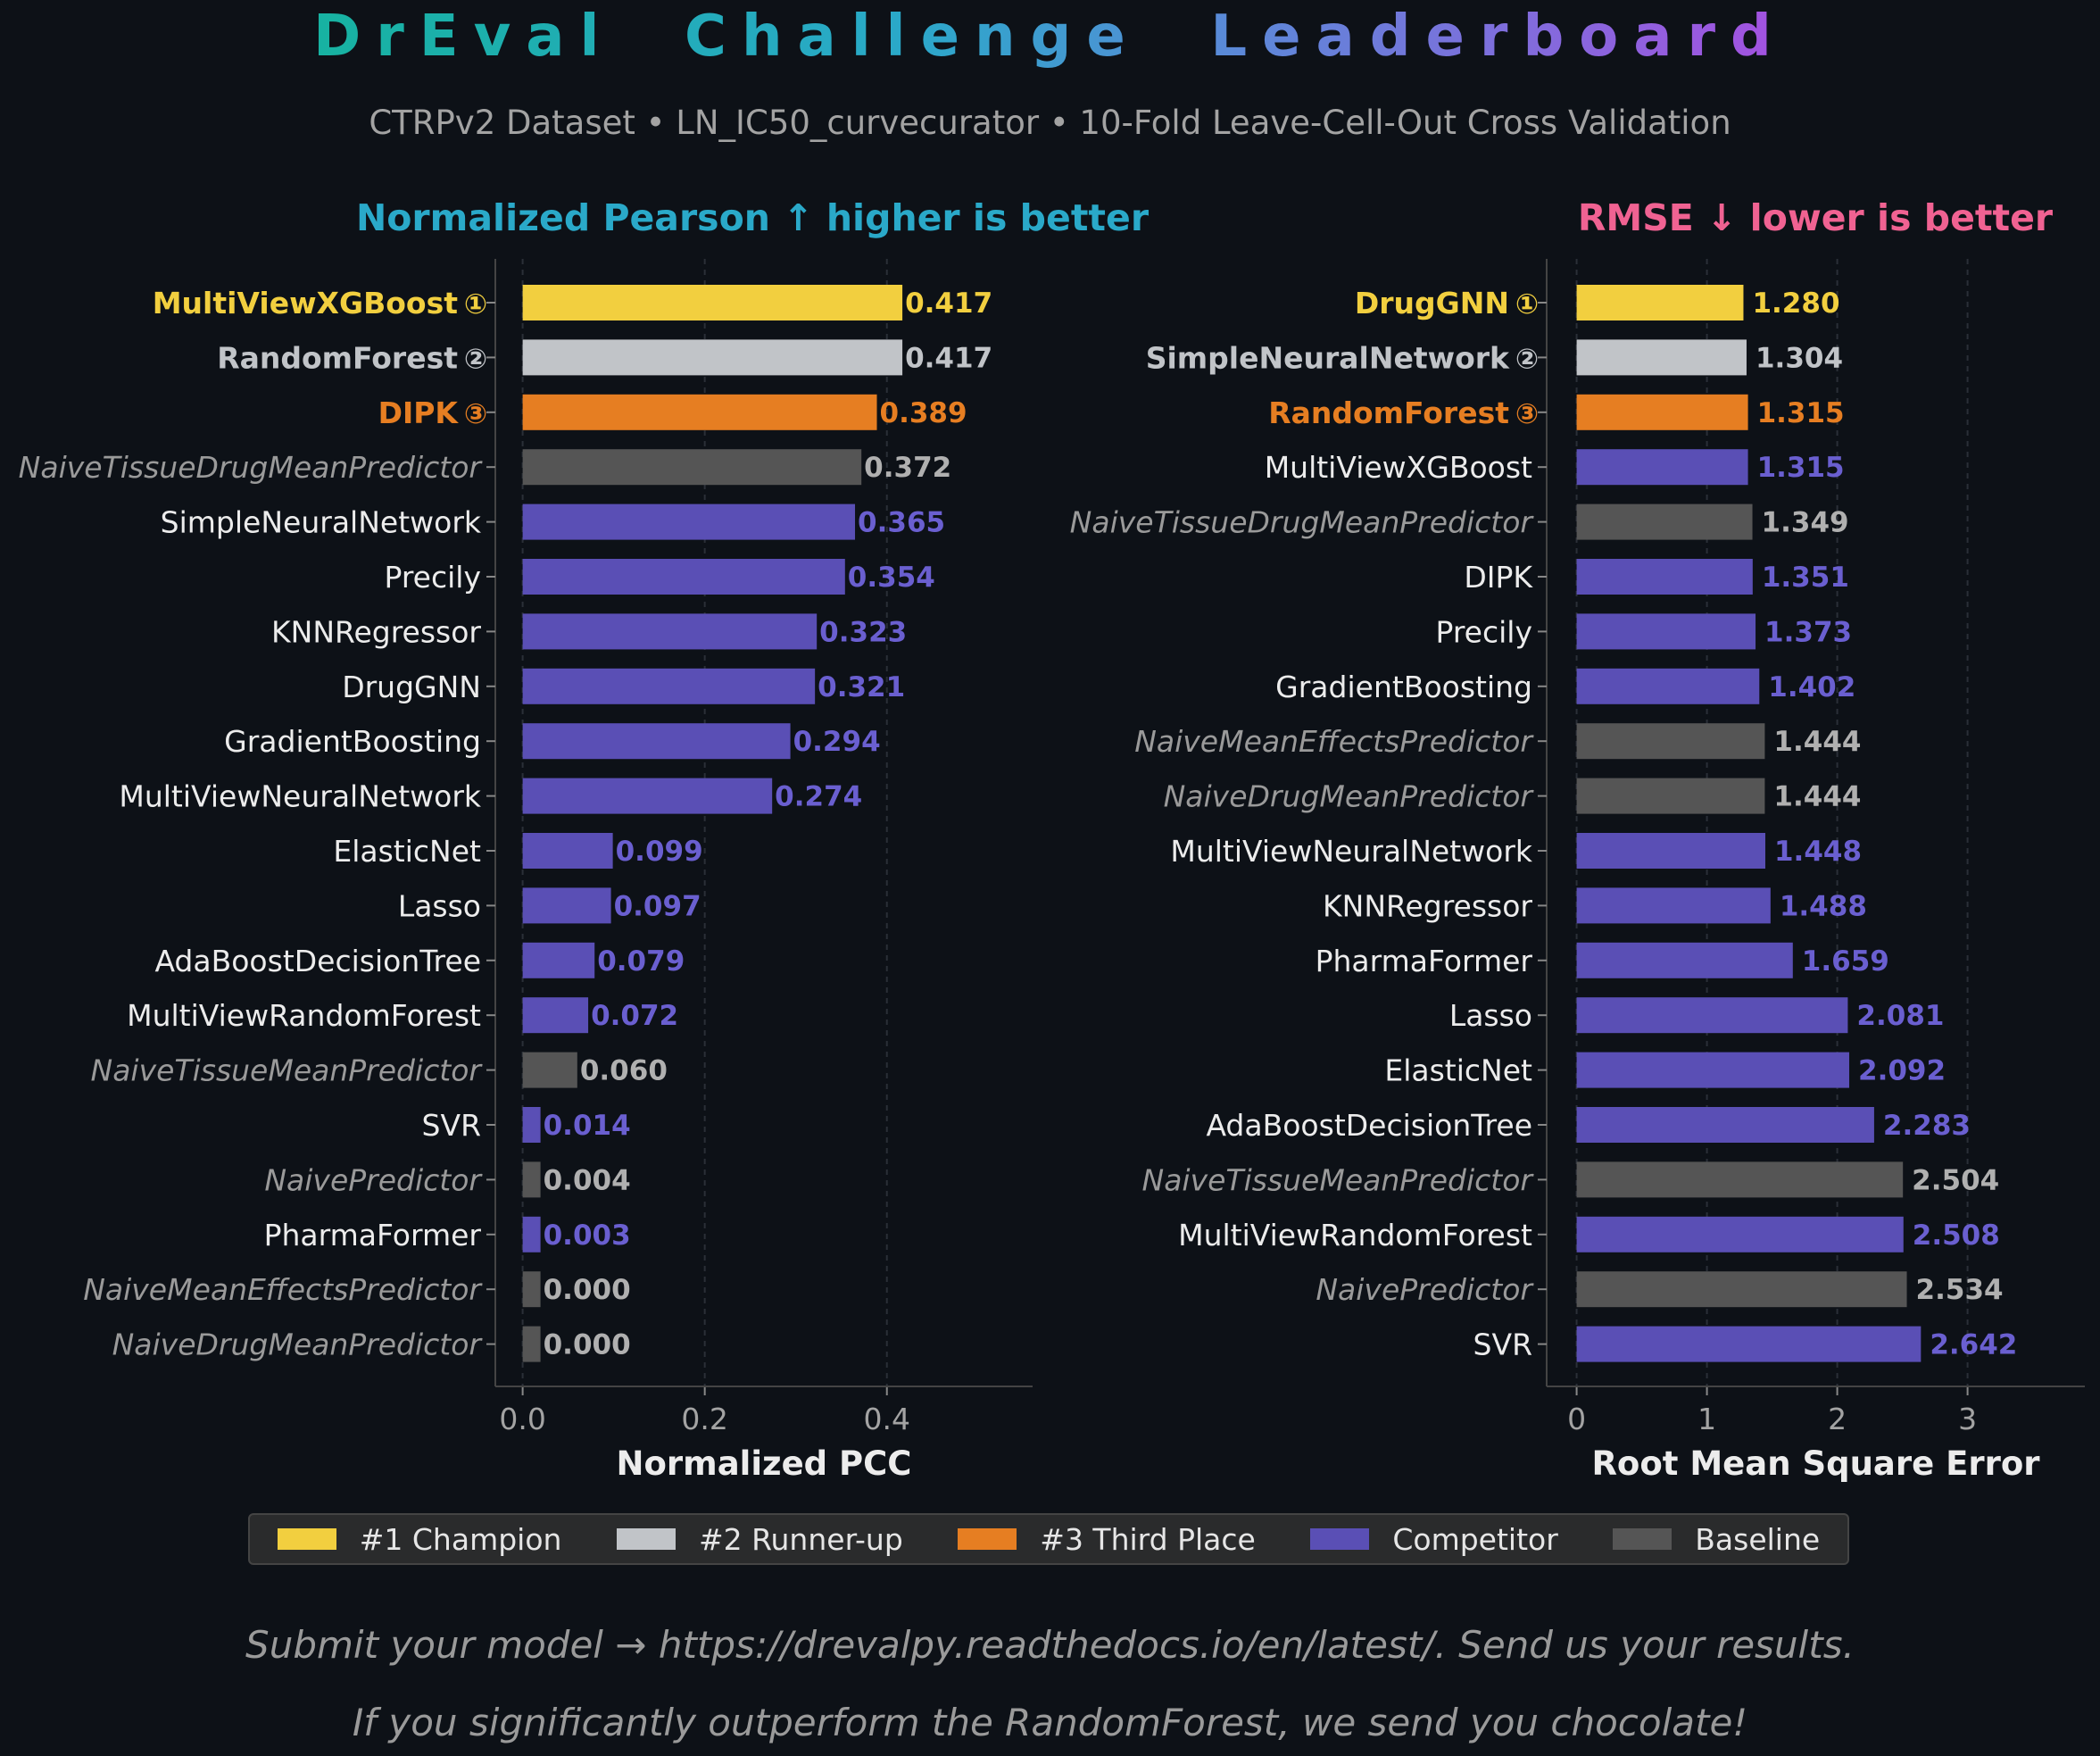 This screenshot has width=2100, height=1756. Describe the element at coordinates (1805, 523) in the screenshot. I see `value-label: 1.349` at that location.